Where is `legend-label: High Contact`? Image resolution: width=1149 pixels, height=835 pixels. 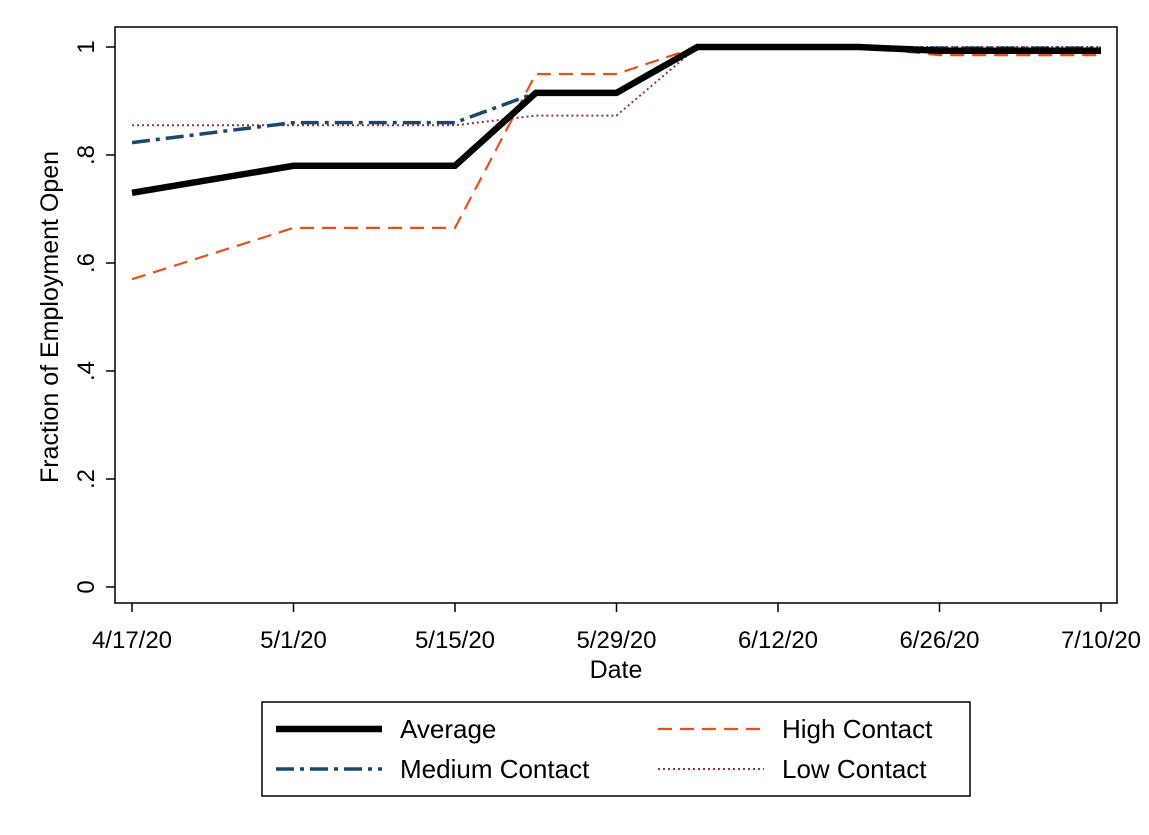 legend-label: High Contact is located at coordinates (857, 729).